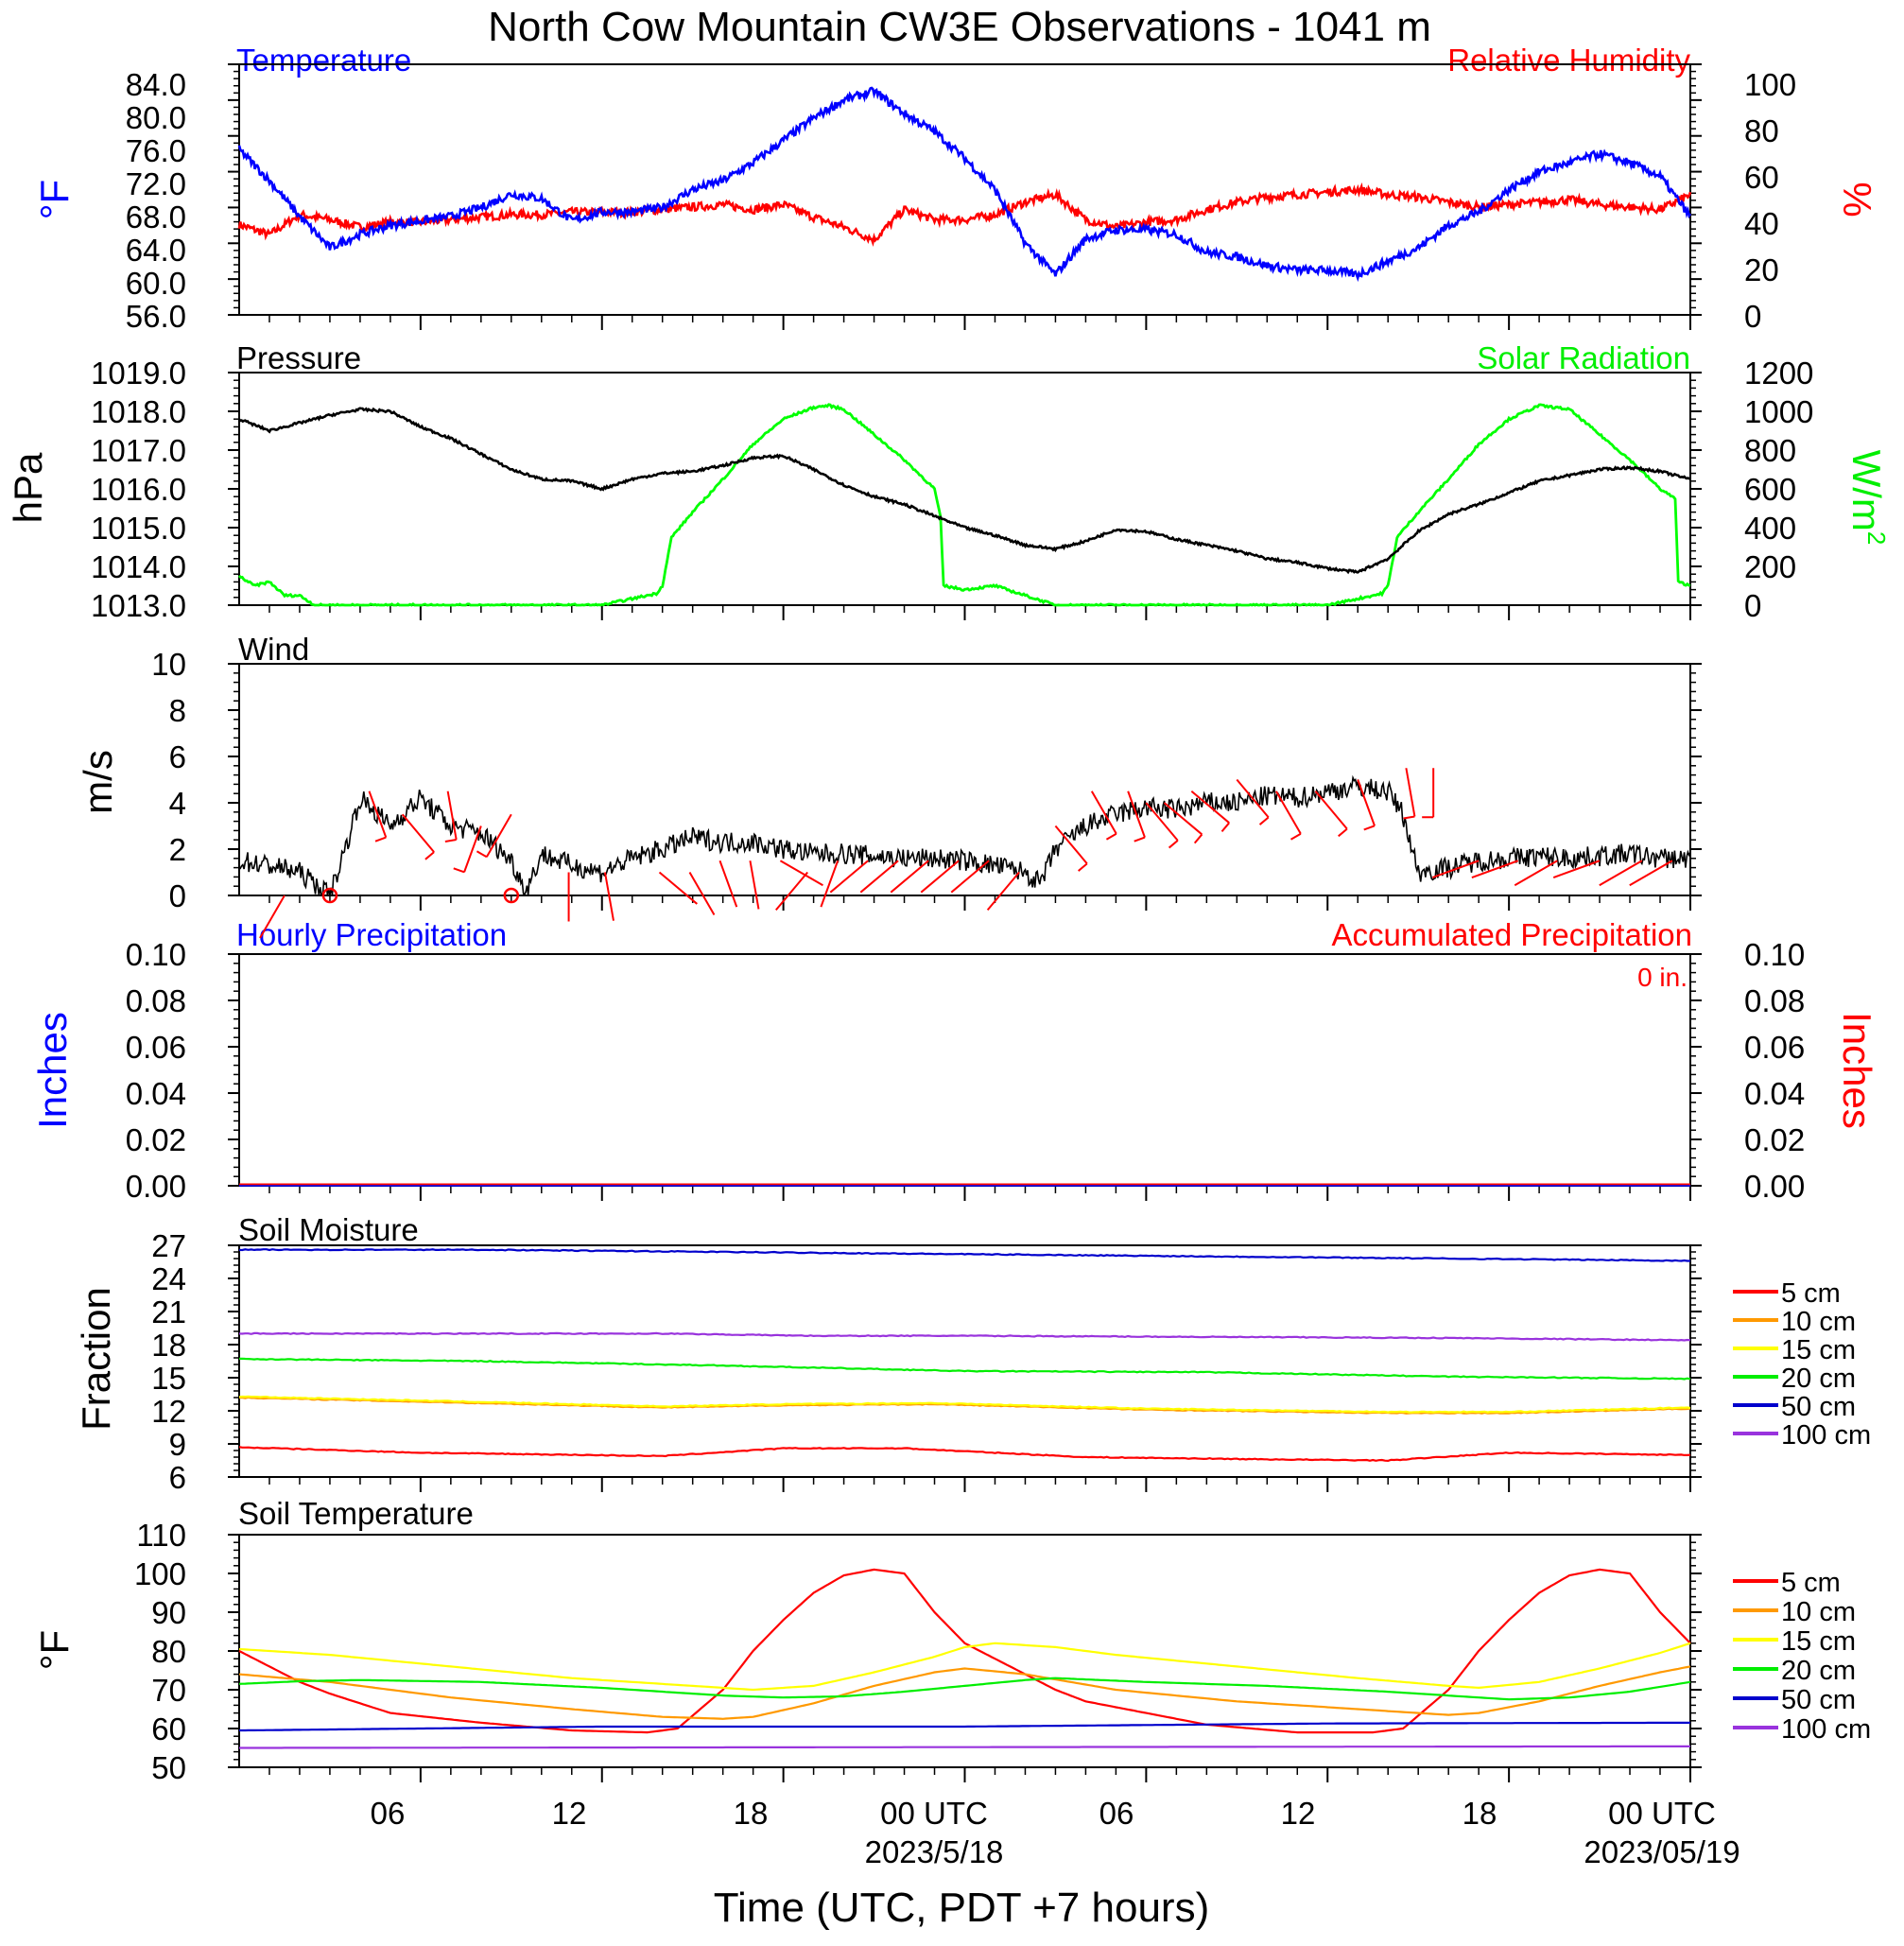 The width and height of the screenshot is (1904, 1946). Describe the element at coordinates (1866, 491) in the screenshot. I see `solar-unit-base: W/m` at that location.